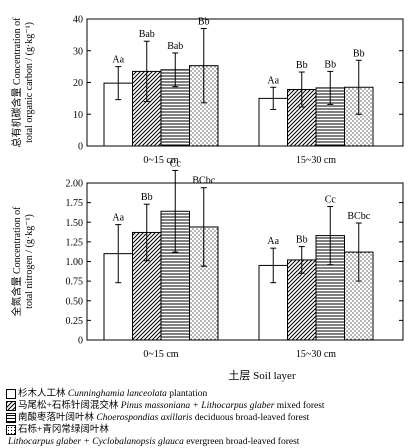 This screenshot has height=448, width=417. Describe the element at coordinates (78, 83) in the screenshot. I see `y-tick-label: 20` at that location.